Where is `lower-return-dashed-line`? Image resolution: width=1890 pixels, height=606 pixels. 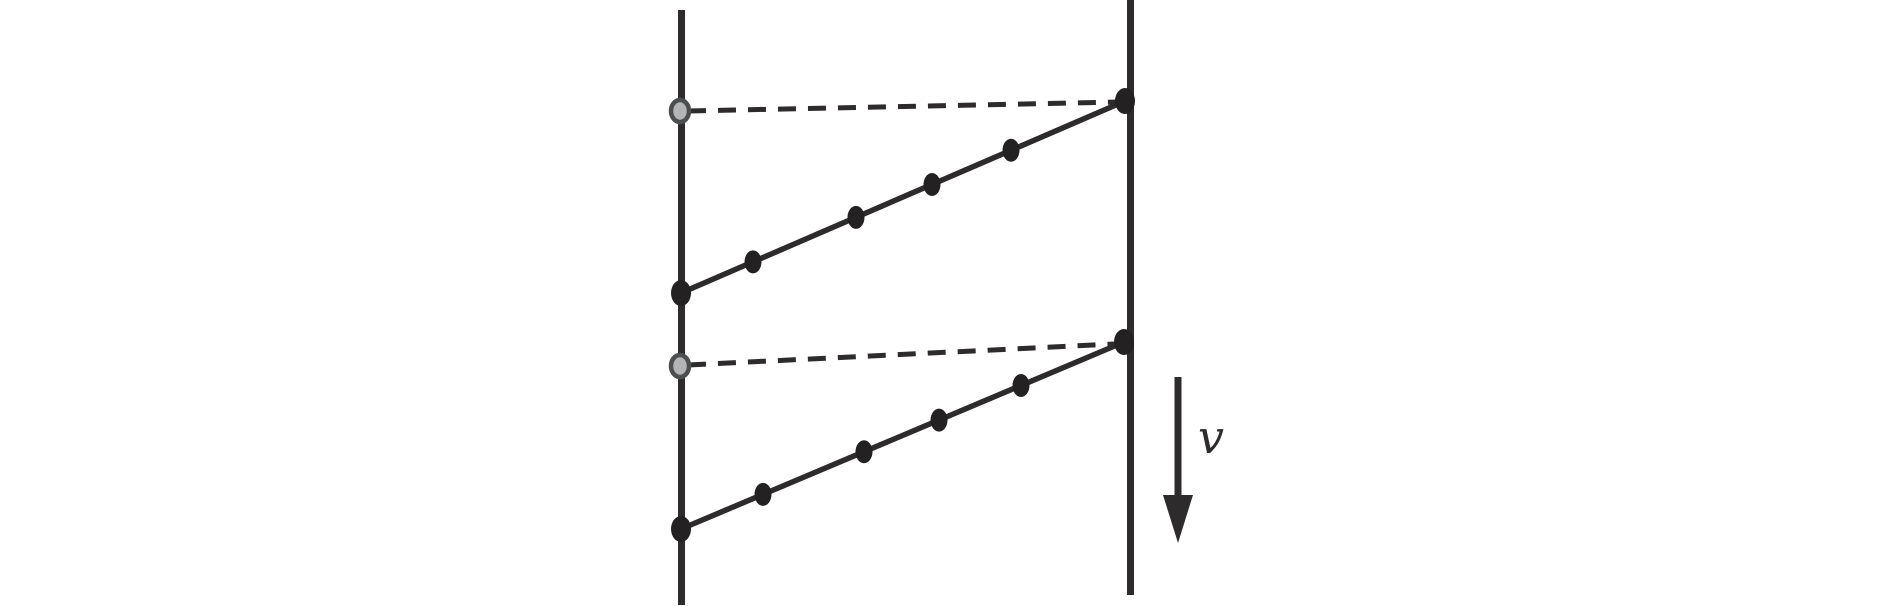
lower-return-dashed-line is located at coordinates (901, 354).